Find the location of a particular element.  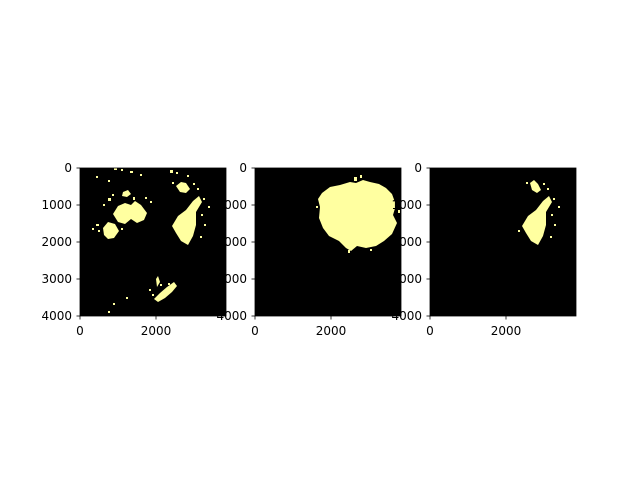

x-ticks-left is located at coordinates (118, 318).